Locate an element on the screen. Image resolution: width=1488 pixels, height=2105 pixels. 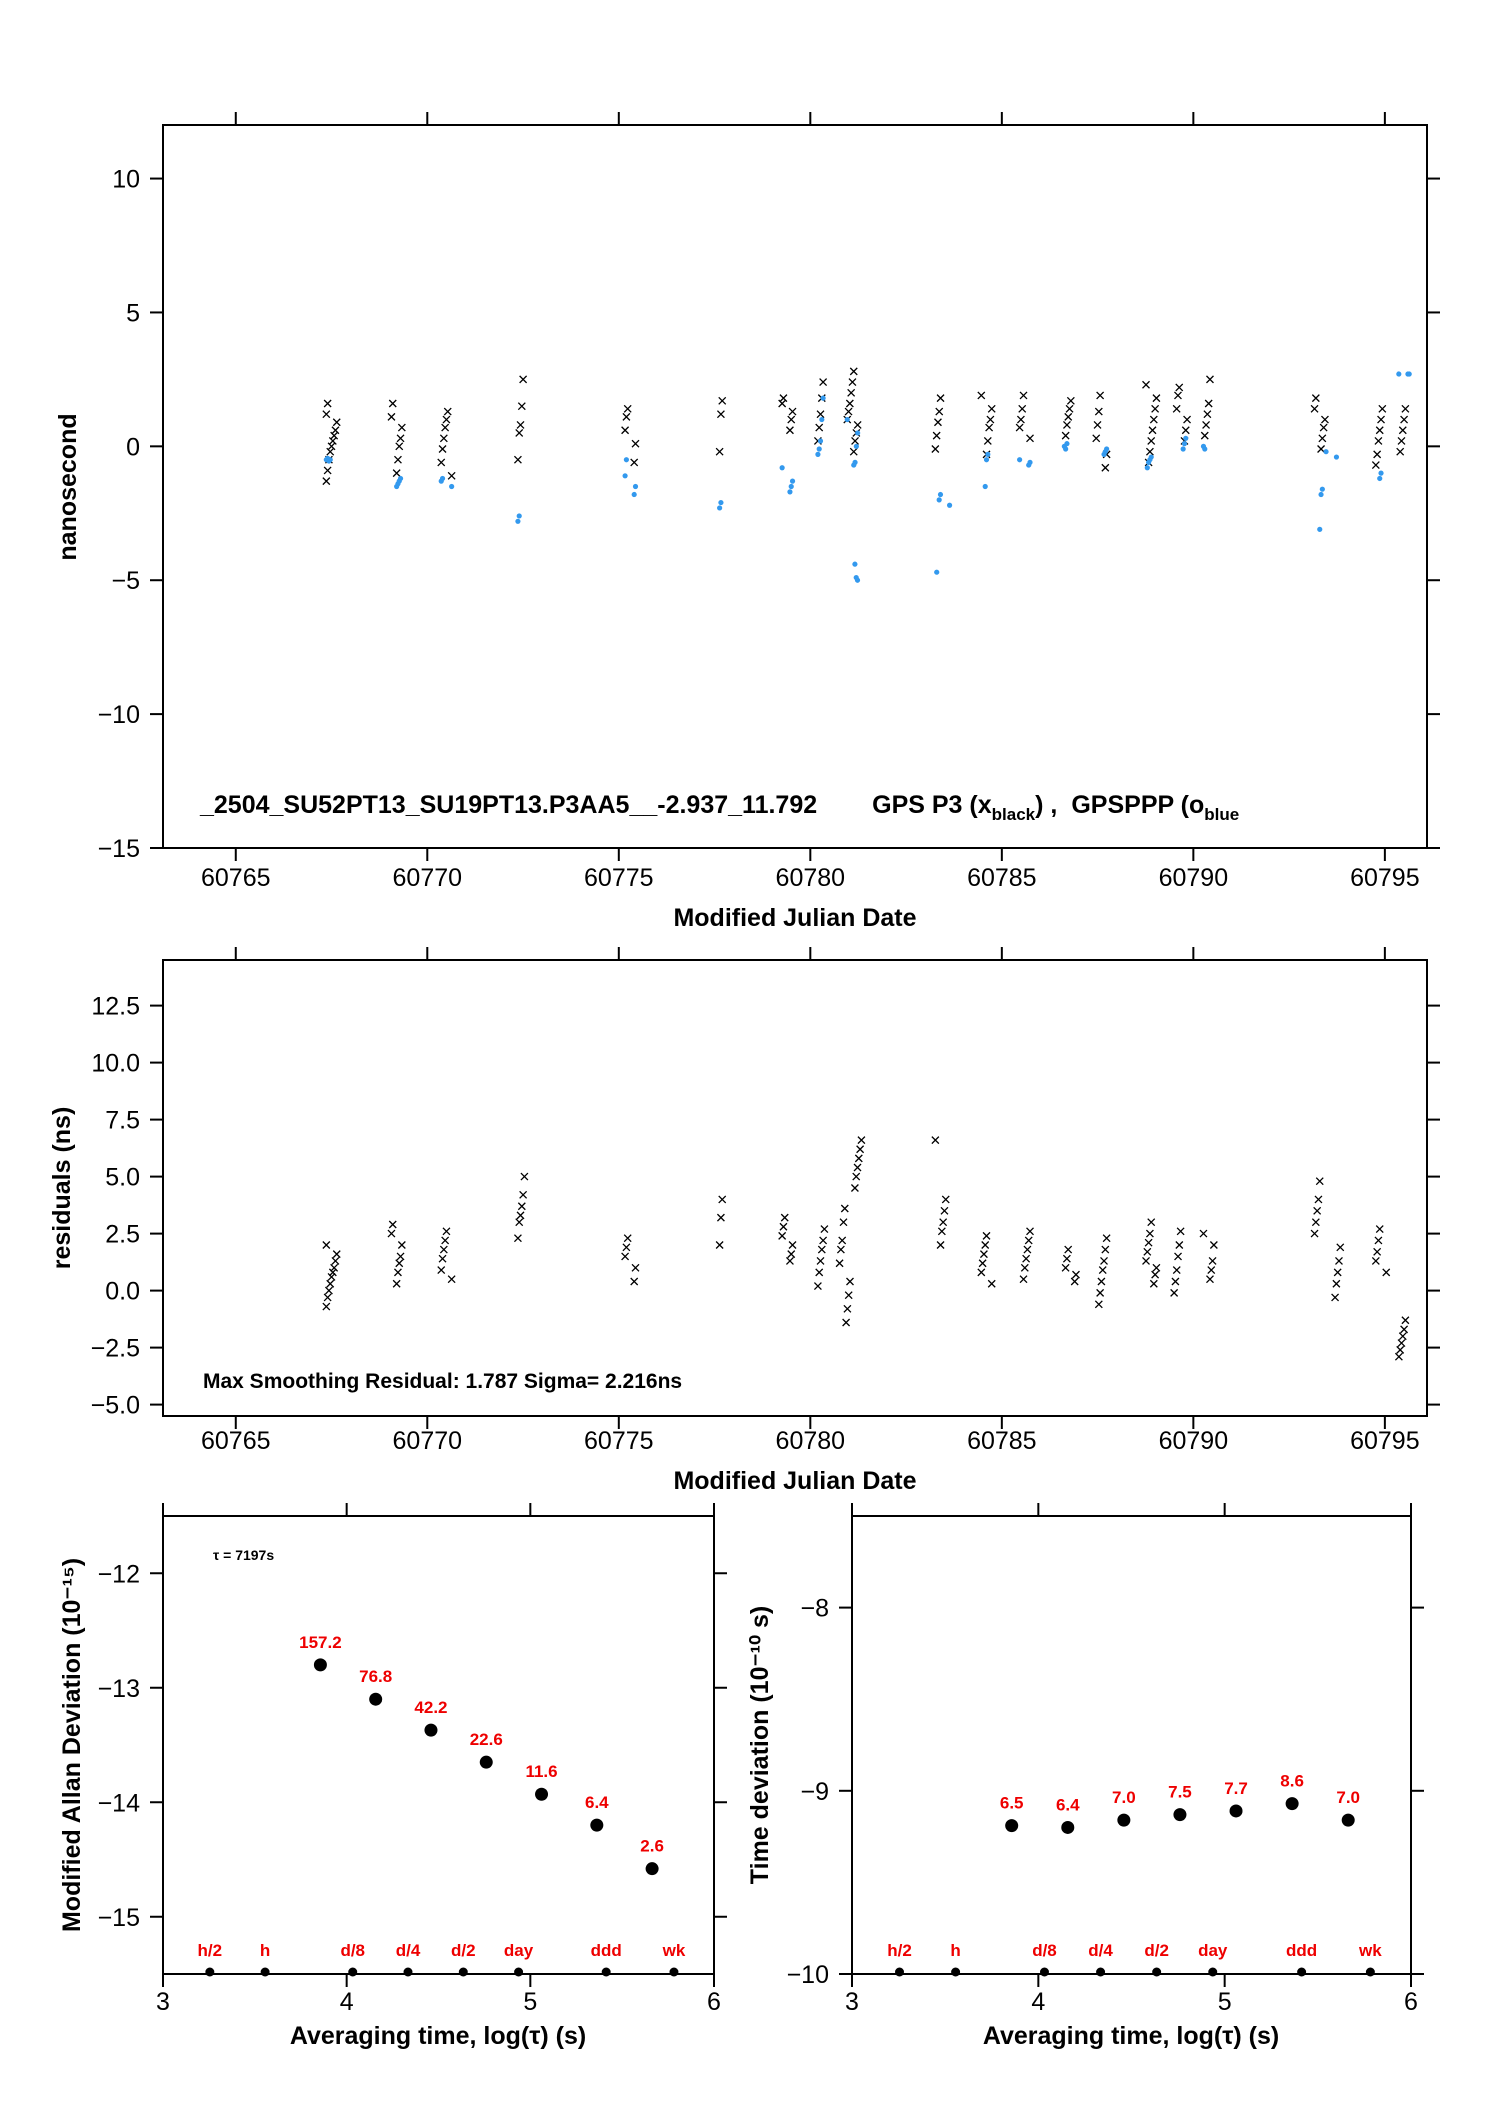
tau-marker-label: ddd is located at coordinates (1301, 1950).